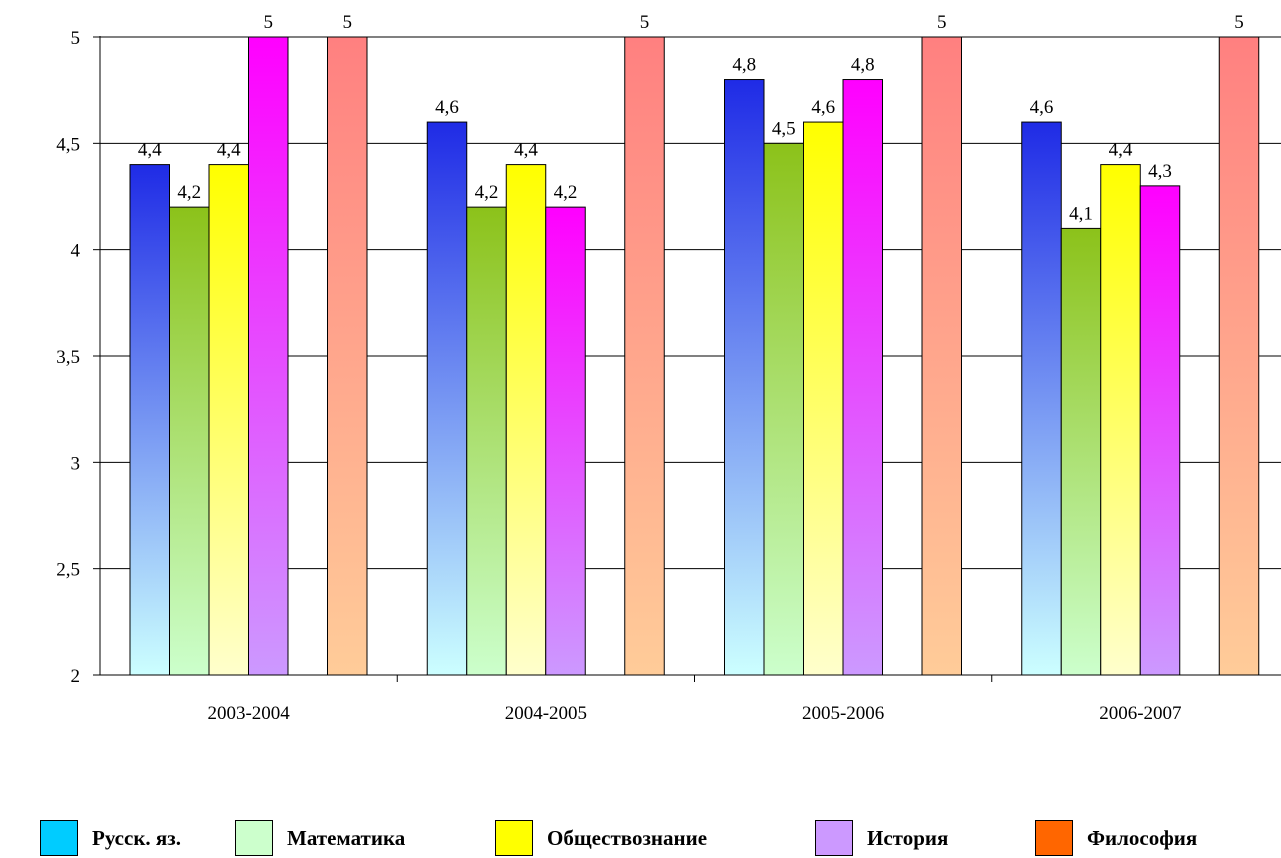  What do you see at coordinates (68, 144) in the screenshot?
I see `y-tick-label: 4,5` at bounding box center [68, 144].